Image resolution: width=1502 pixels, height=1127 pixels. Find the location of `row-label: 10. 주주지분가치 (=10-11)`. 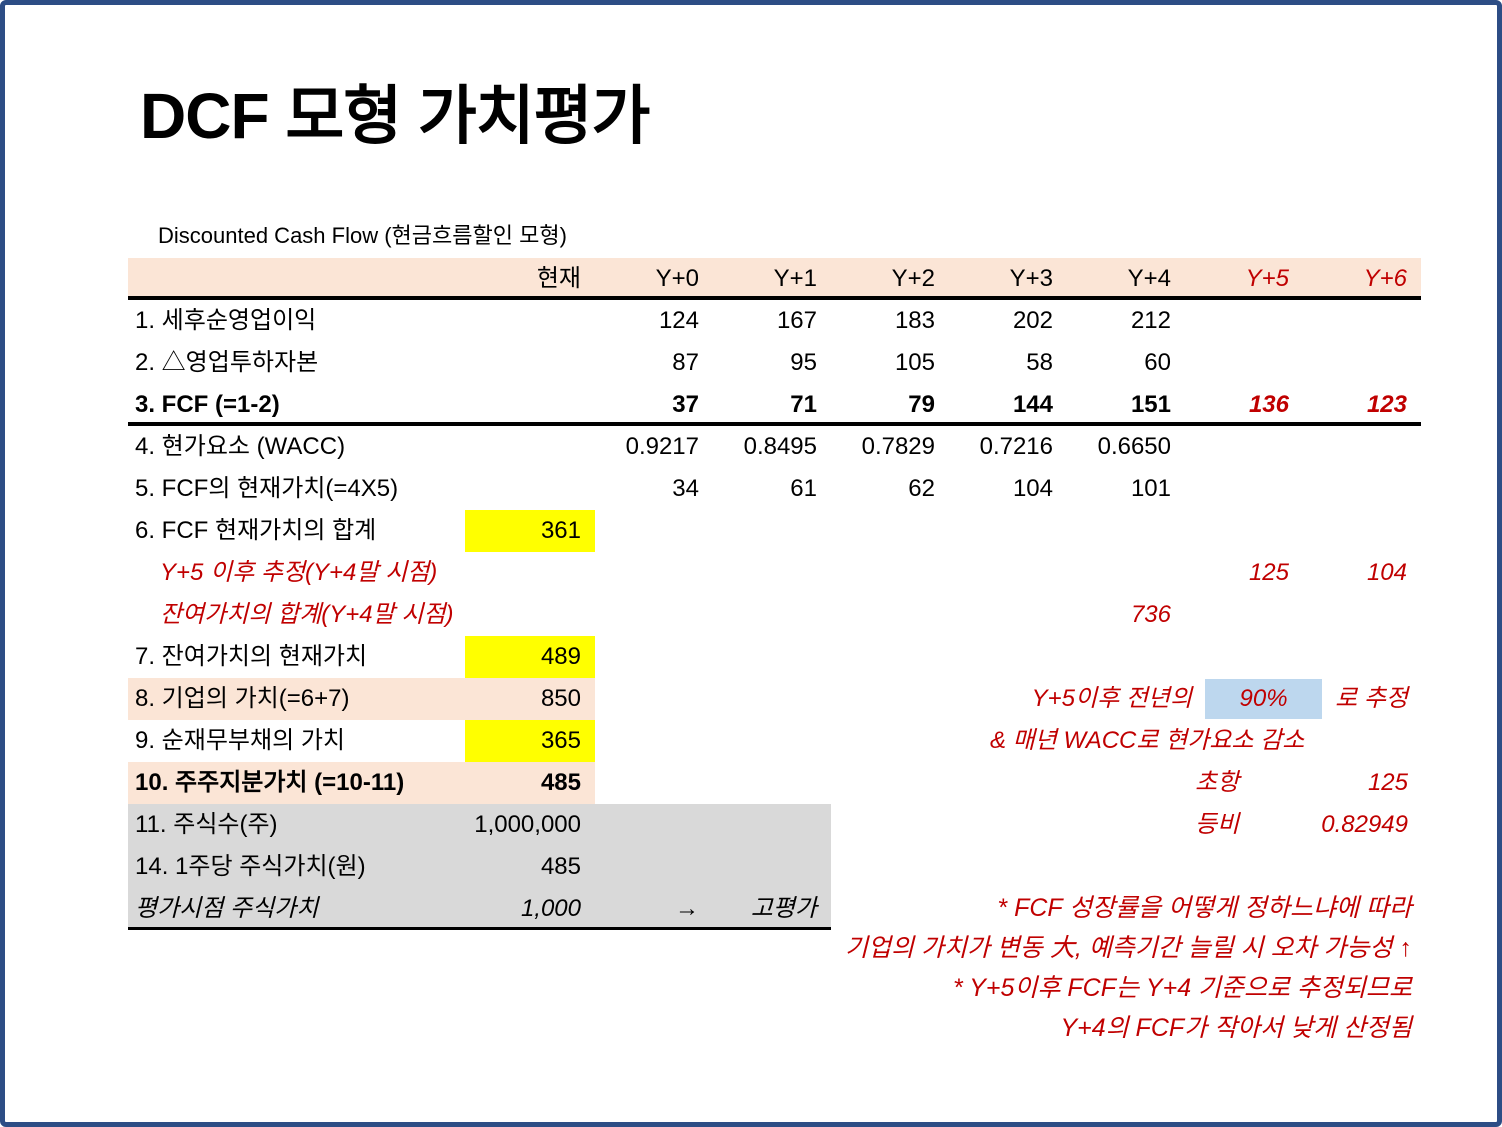

row-label: 10. 주주지분가치 (=10-11) is located at coordinates (296, 783).